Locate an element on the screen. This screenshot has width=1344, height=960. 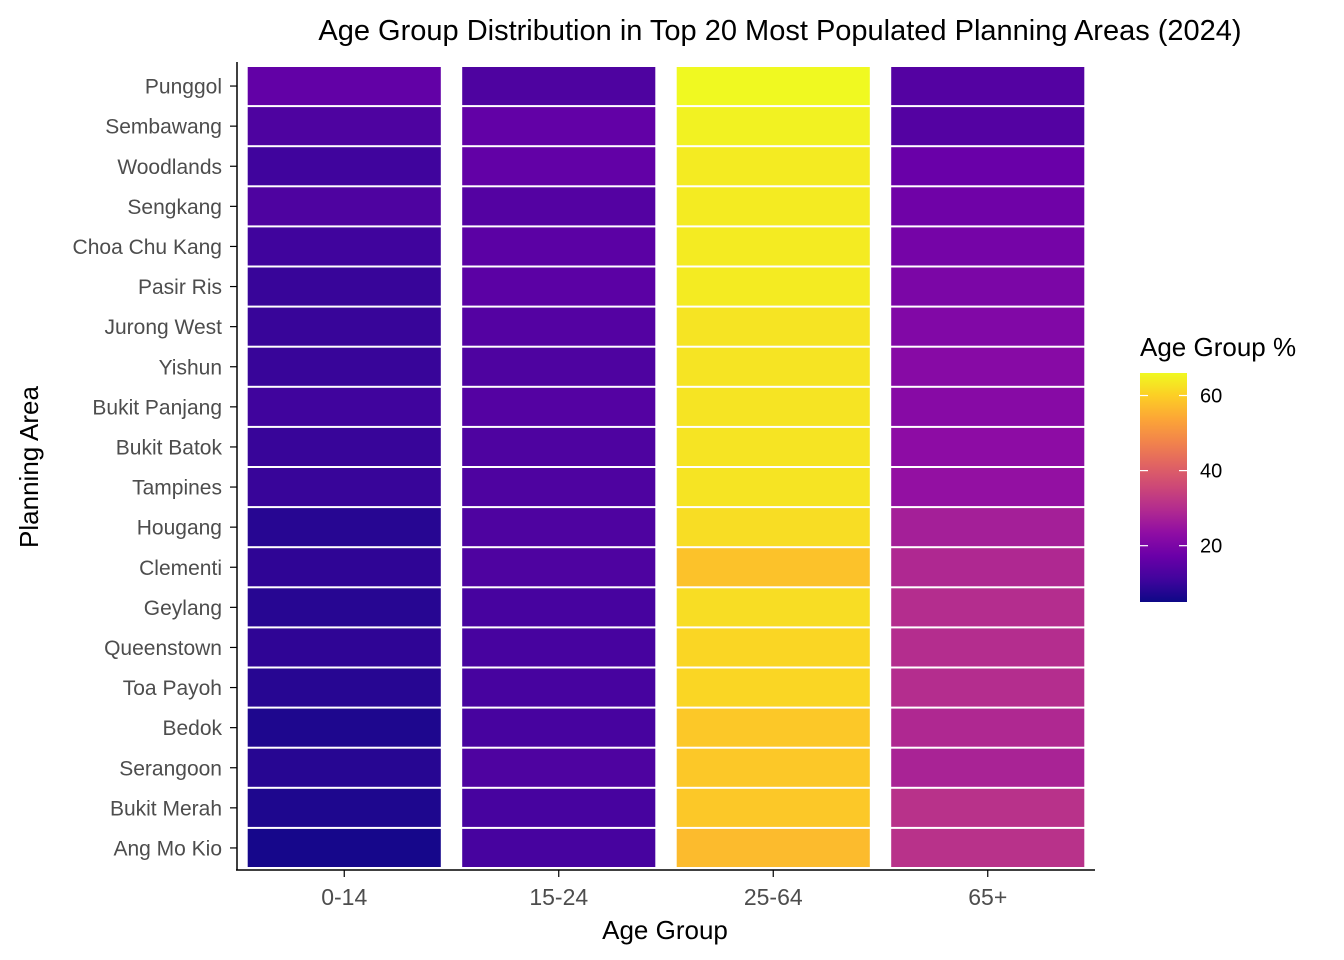
x-axis: 0-14 15-24 25-64 65+ is located at coordinates (665, 889).